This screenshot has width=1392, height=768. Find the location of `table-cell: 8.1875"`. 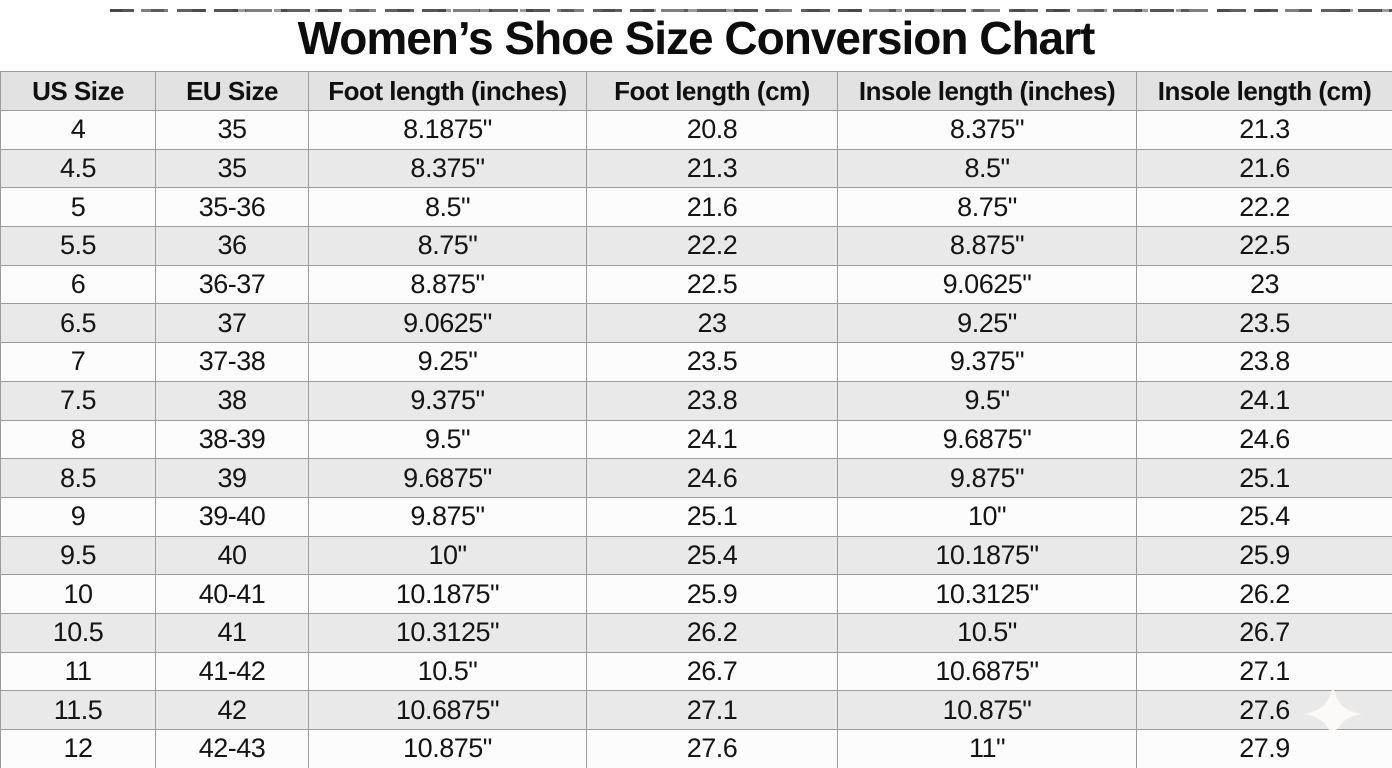

table-cell: 8.1875" is located at coordinates (447, 130).